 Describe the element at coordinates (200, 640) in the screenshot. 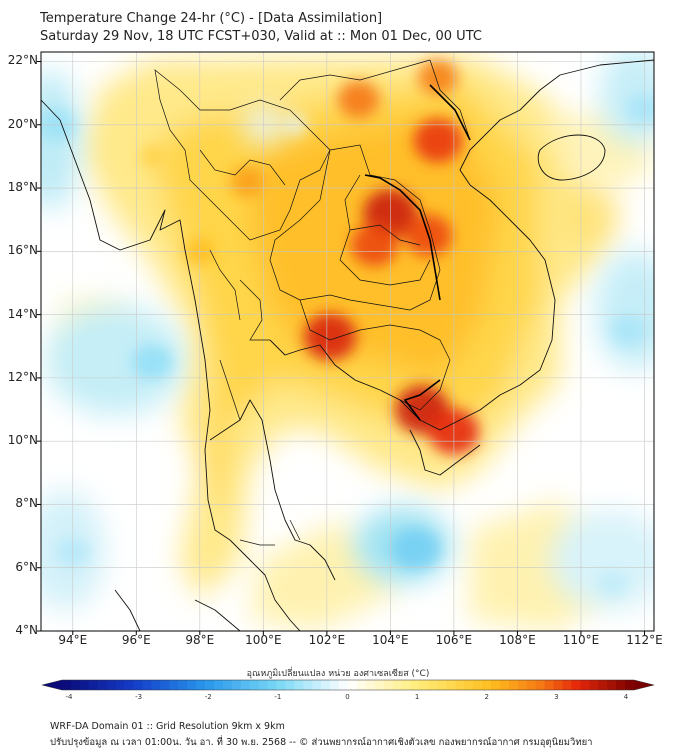

I see `lon-label: 98°E` at that location.